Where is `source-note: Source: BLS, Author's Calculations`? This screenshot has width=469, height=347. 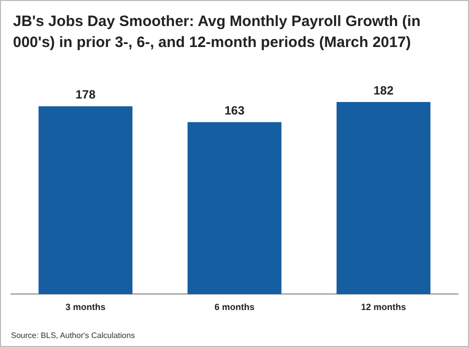 source-note: Source: BLS, Author's Calculations is located at coordinates (73, 335).